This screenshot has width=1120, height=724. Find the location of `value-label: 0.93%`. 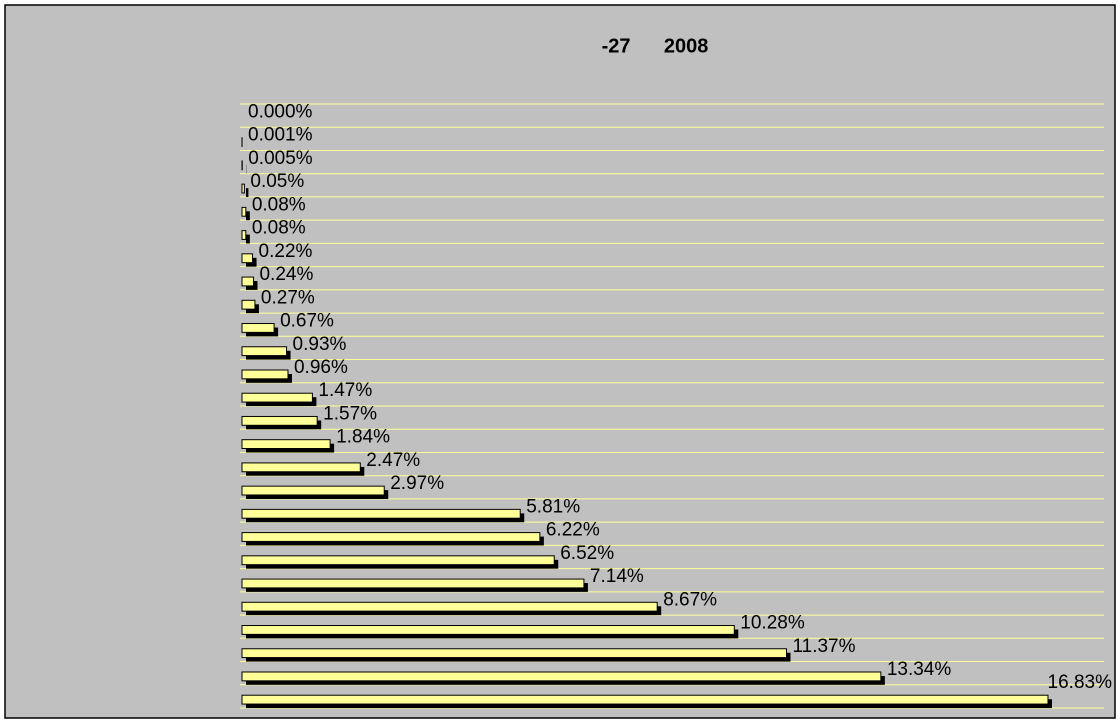

value-label: 0.93% is located at coordinates (320, 344).